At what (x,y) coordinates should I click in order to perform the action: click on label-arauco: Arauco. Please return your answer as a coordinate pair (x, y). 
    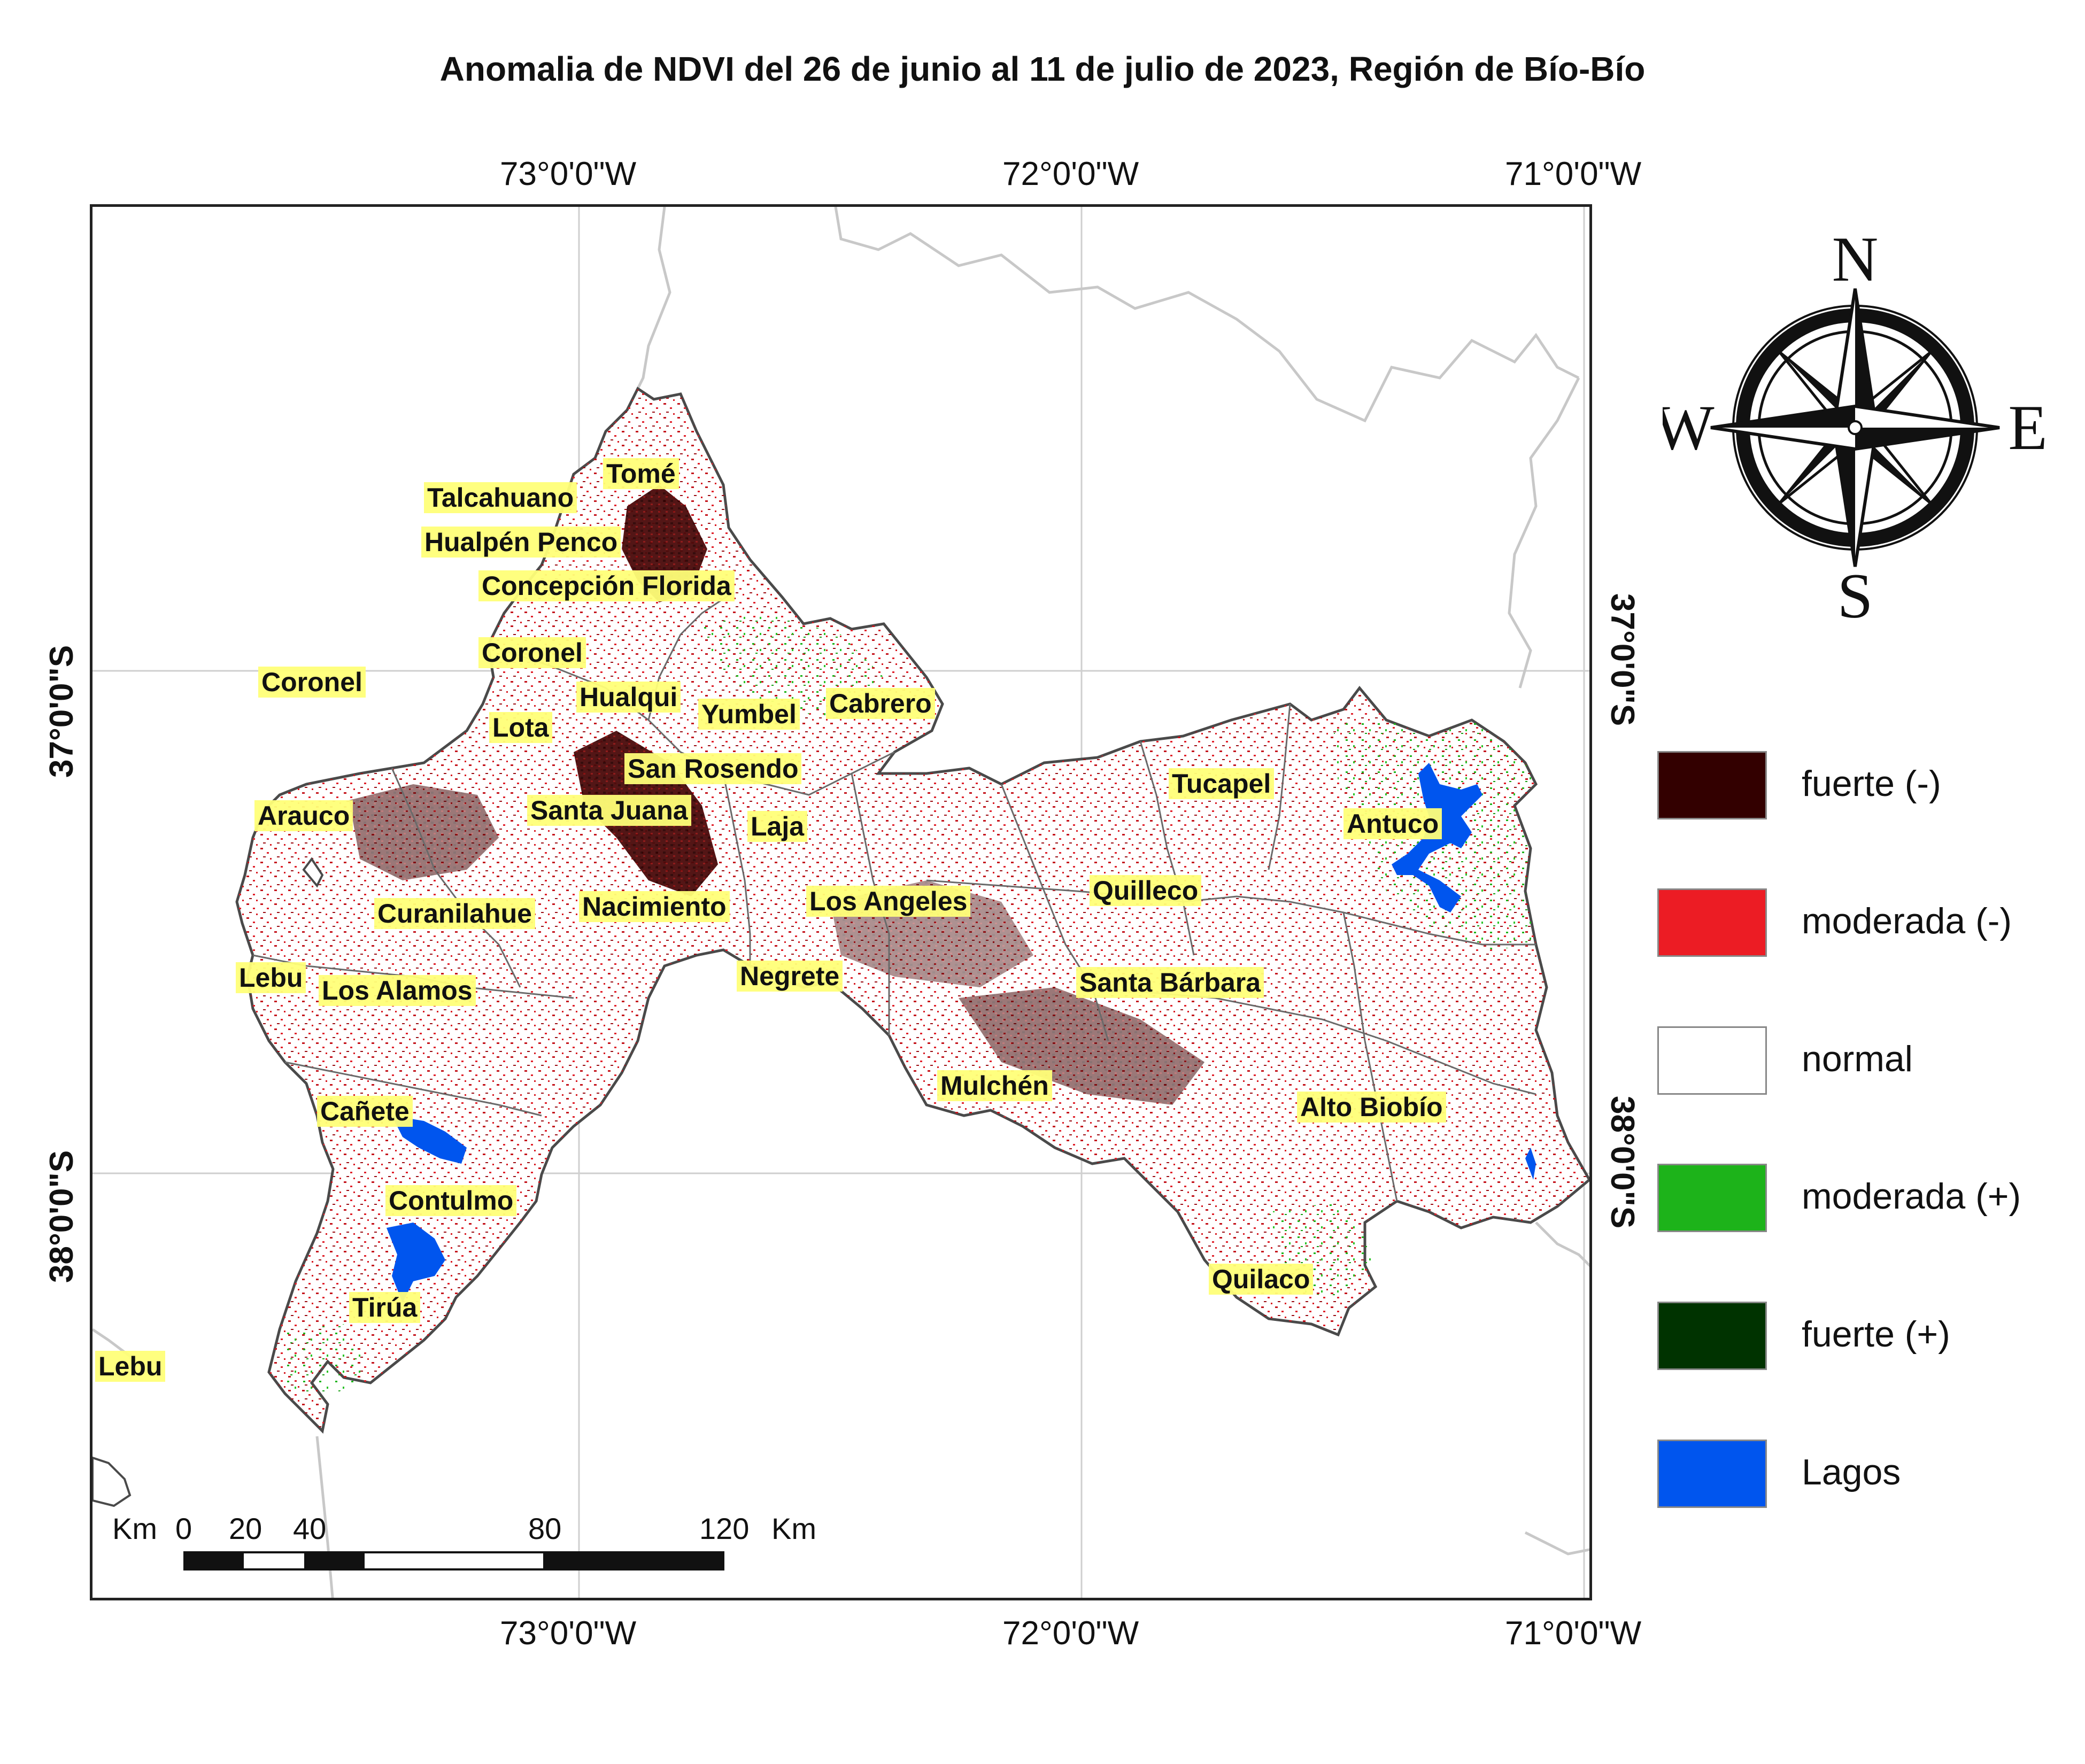
    Looking at the image, I should click on (303, 815).